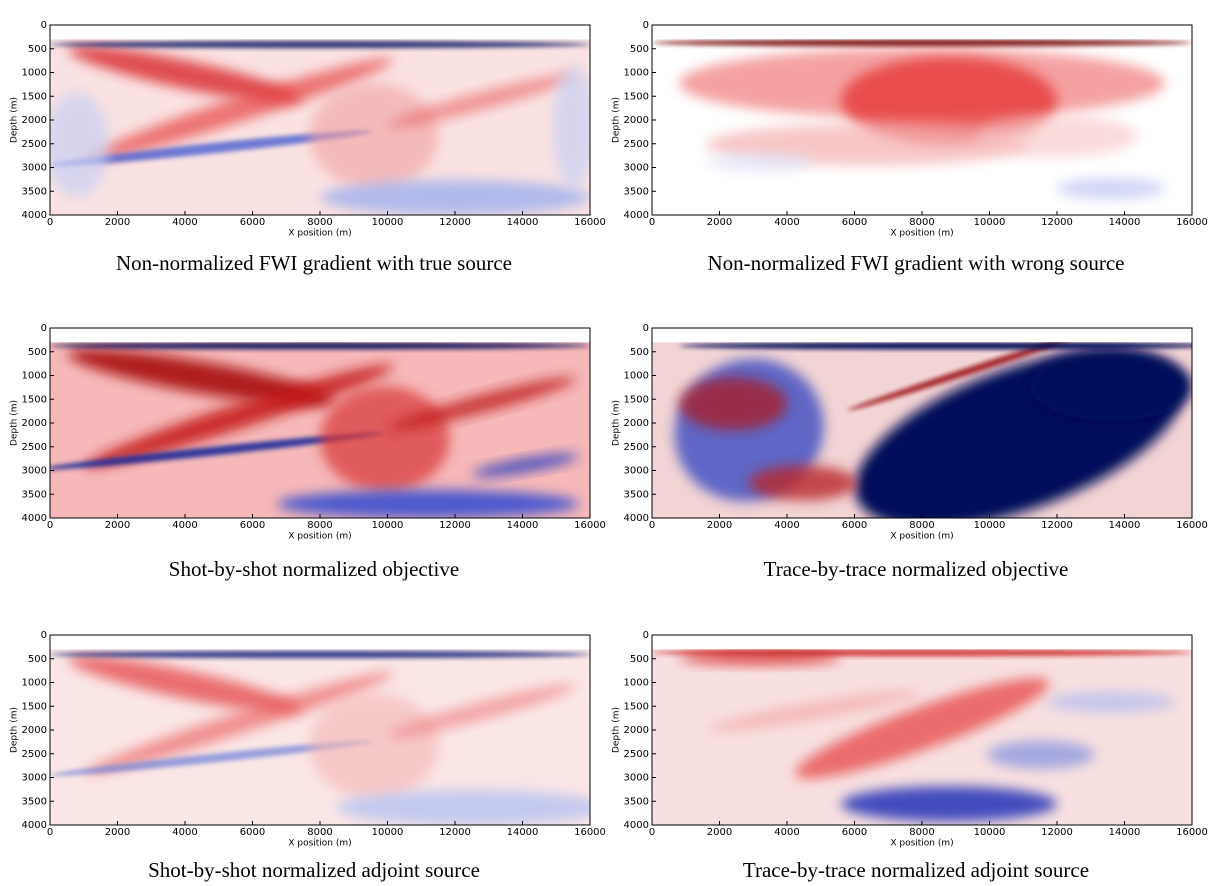 This screenshot has height=886, width=1211. Describe the element at coordinates (990, 222) in the screenshot. I see `x-tick-label: 10000` at that location.